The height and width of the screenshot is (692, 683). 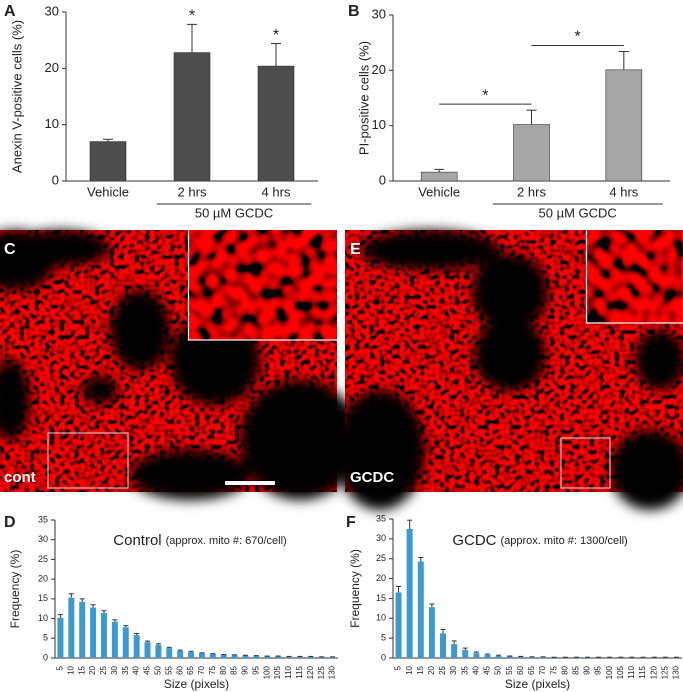 What do you see at coordinates (234, 212) in the screenshot?
I see `group-label: 50 µM GCDC` at bounding box center [234, 212].